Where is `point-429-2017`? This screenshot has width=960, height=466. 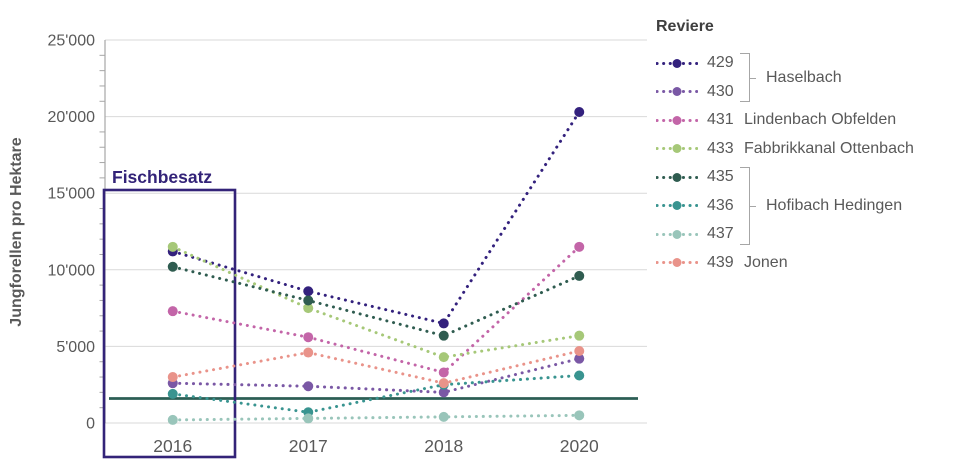
point-429-2017 is located at coordinates (308, 291).